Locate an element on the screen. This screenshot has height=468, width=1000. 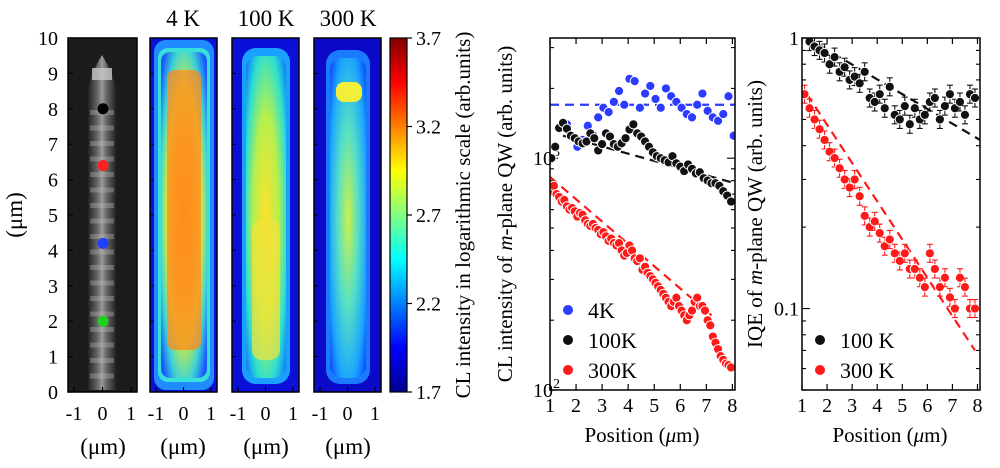
iqe-x-tick-label: 3 is located at coordinates (852, 406).